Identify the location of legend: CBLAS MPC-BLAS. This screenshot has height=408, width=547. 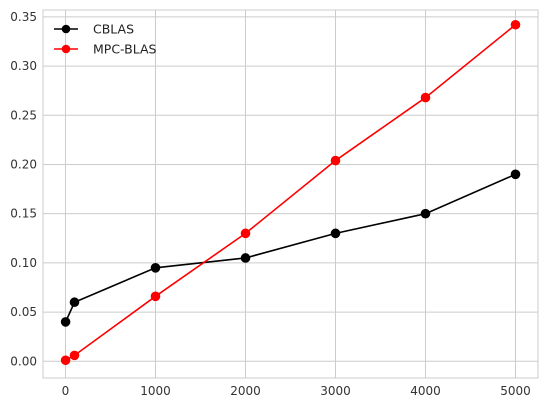
(105, 39).